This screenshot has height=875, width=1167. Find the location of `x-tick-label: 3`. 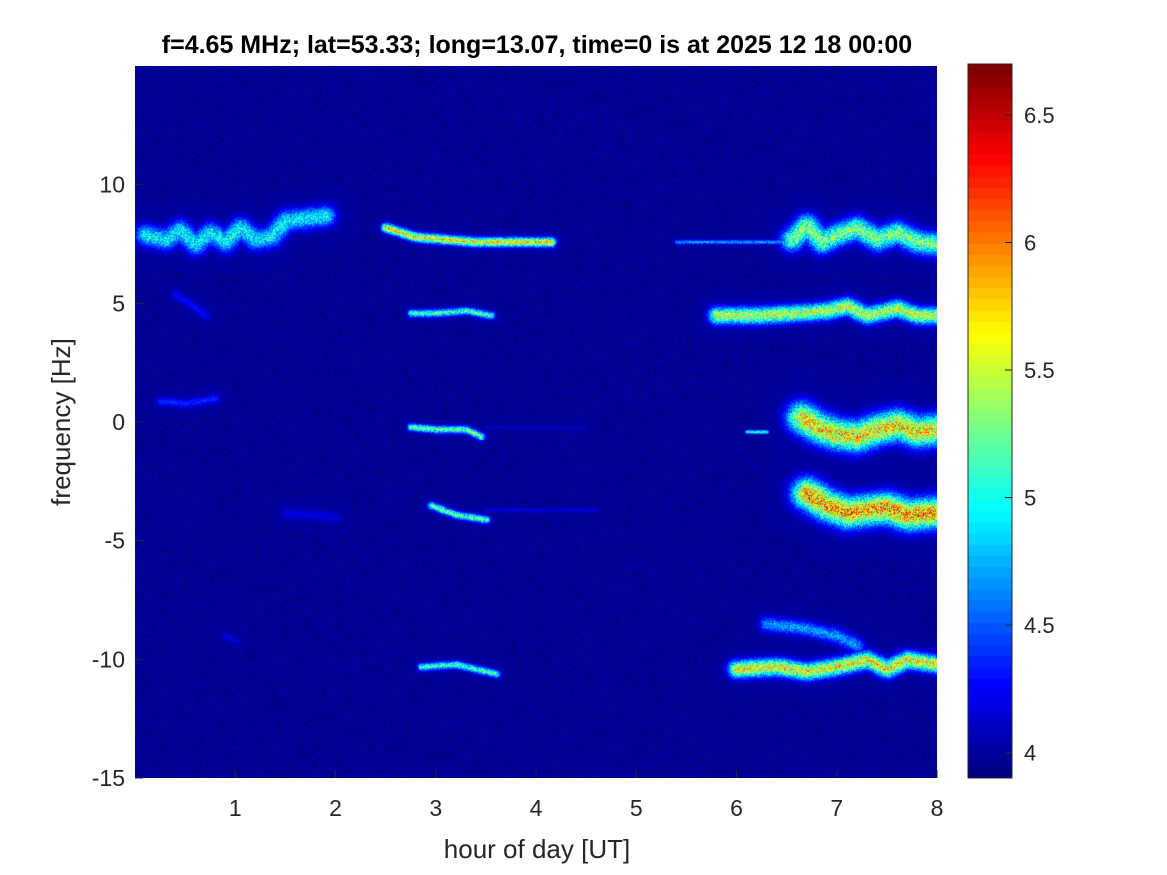

x-tick-label: 3 is located at coordinates (435, 808).